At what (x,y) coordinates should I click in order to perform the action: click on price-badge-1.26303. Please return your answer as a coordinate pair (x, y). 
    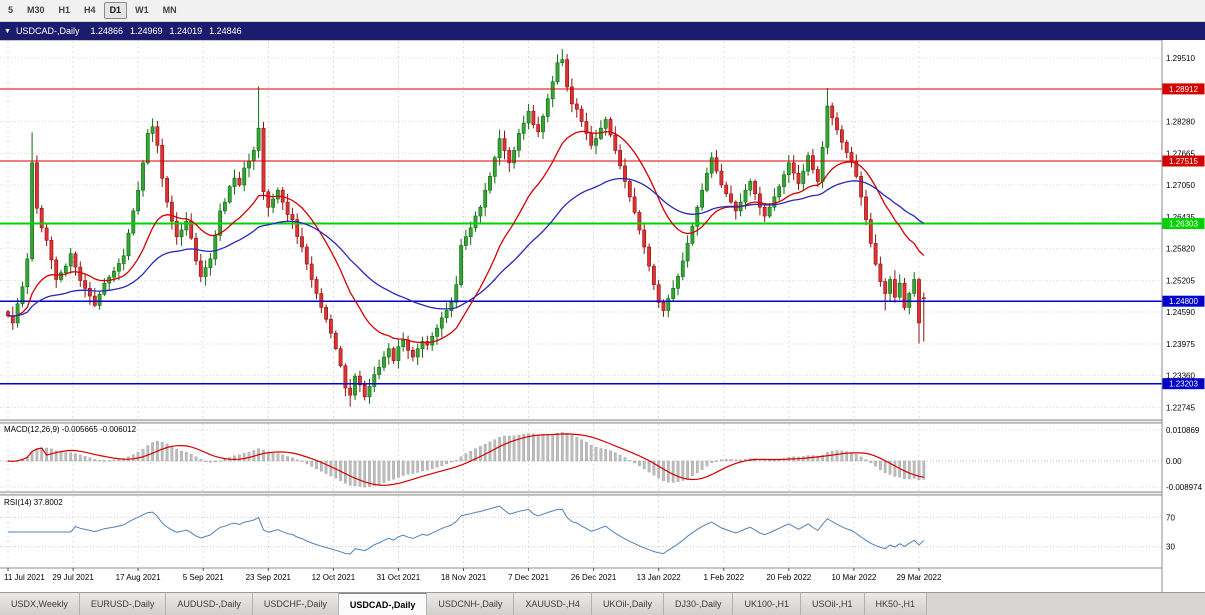
    Looking at the image, I should click on (1183, 224).